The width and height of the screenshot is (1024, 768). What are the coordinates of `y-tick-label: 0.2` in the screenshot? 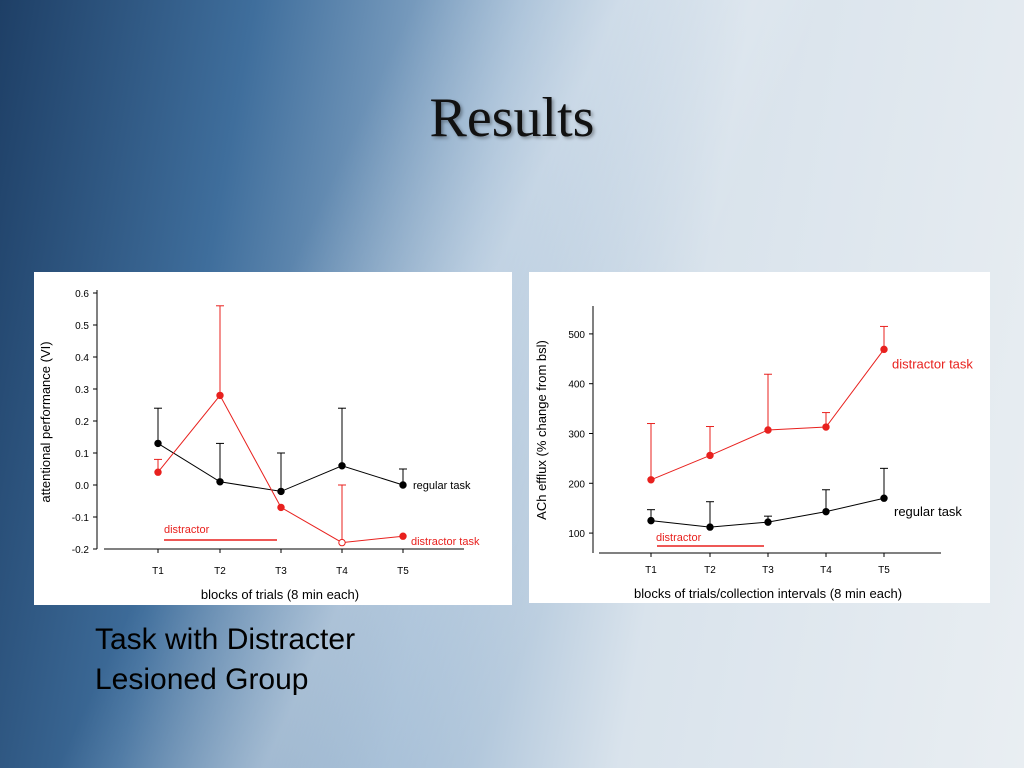 It's located at (82, 422).